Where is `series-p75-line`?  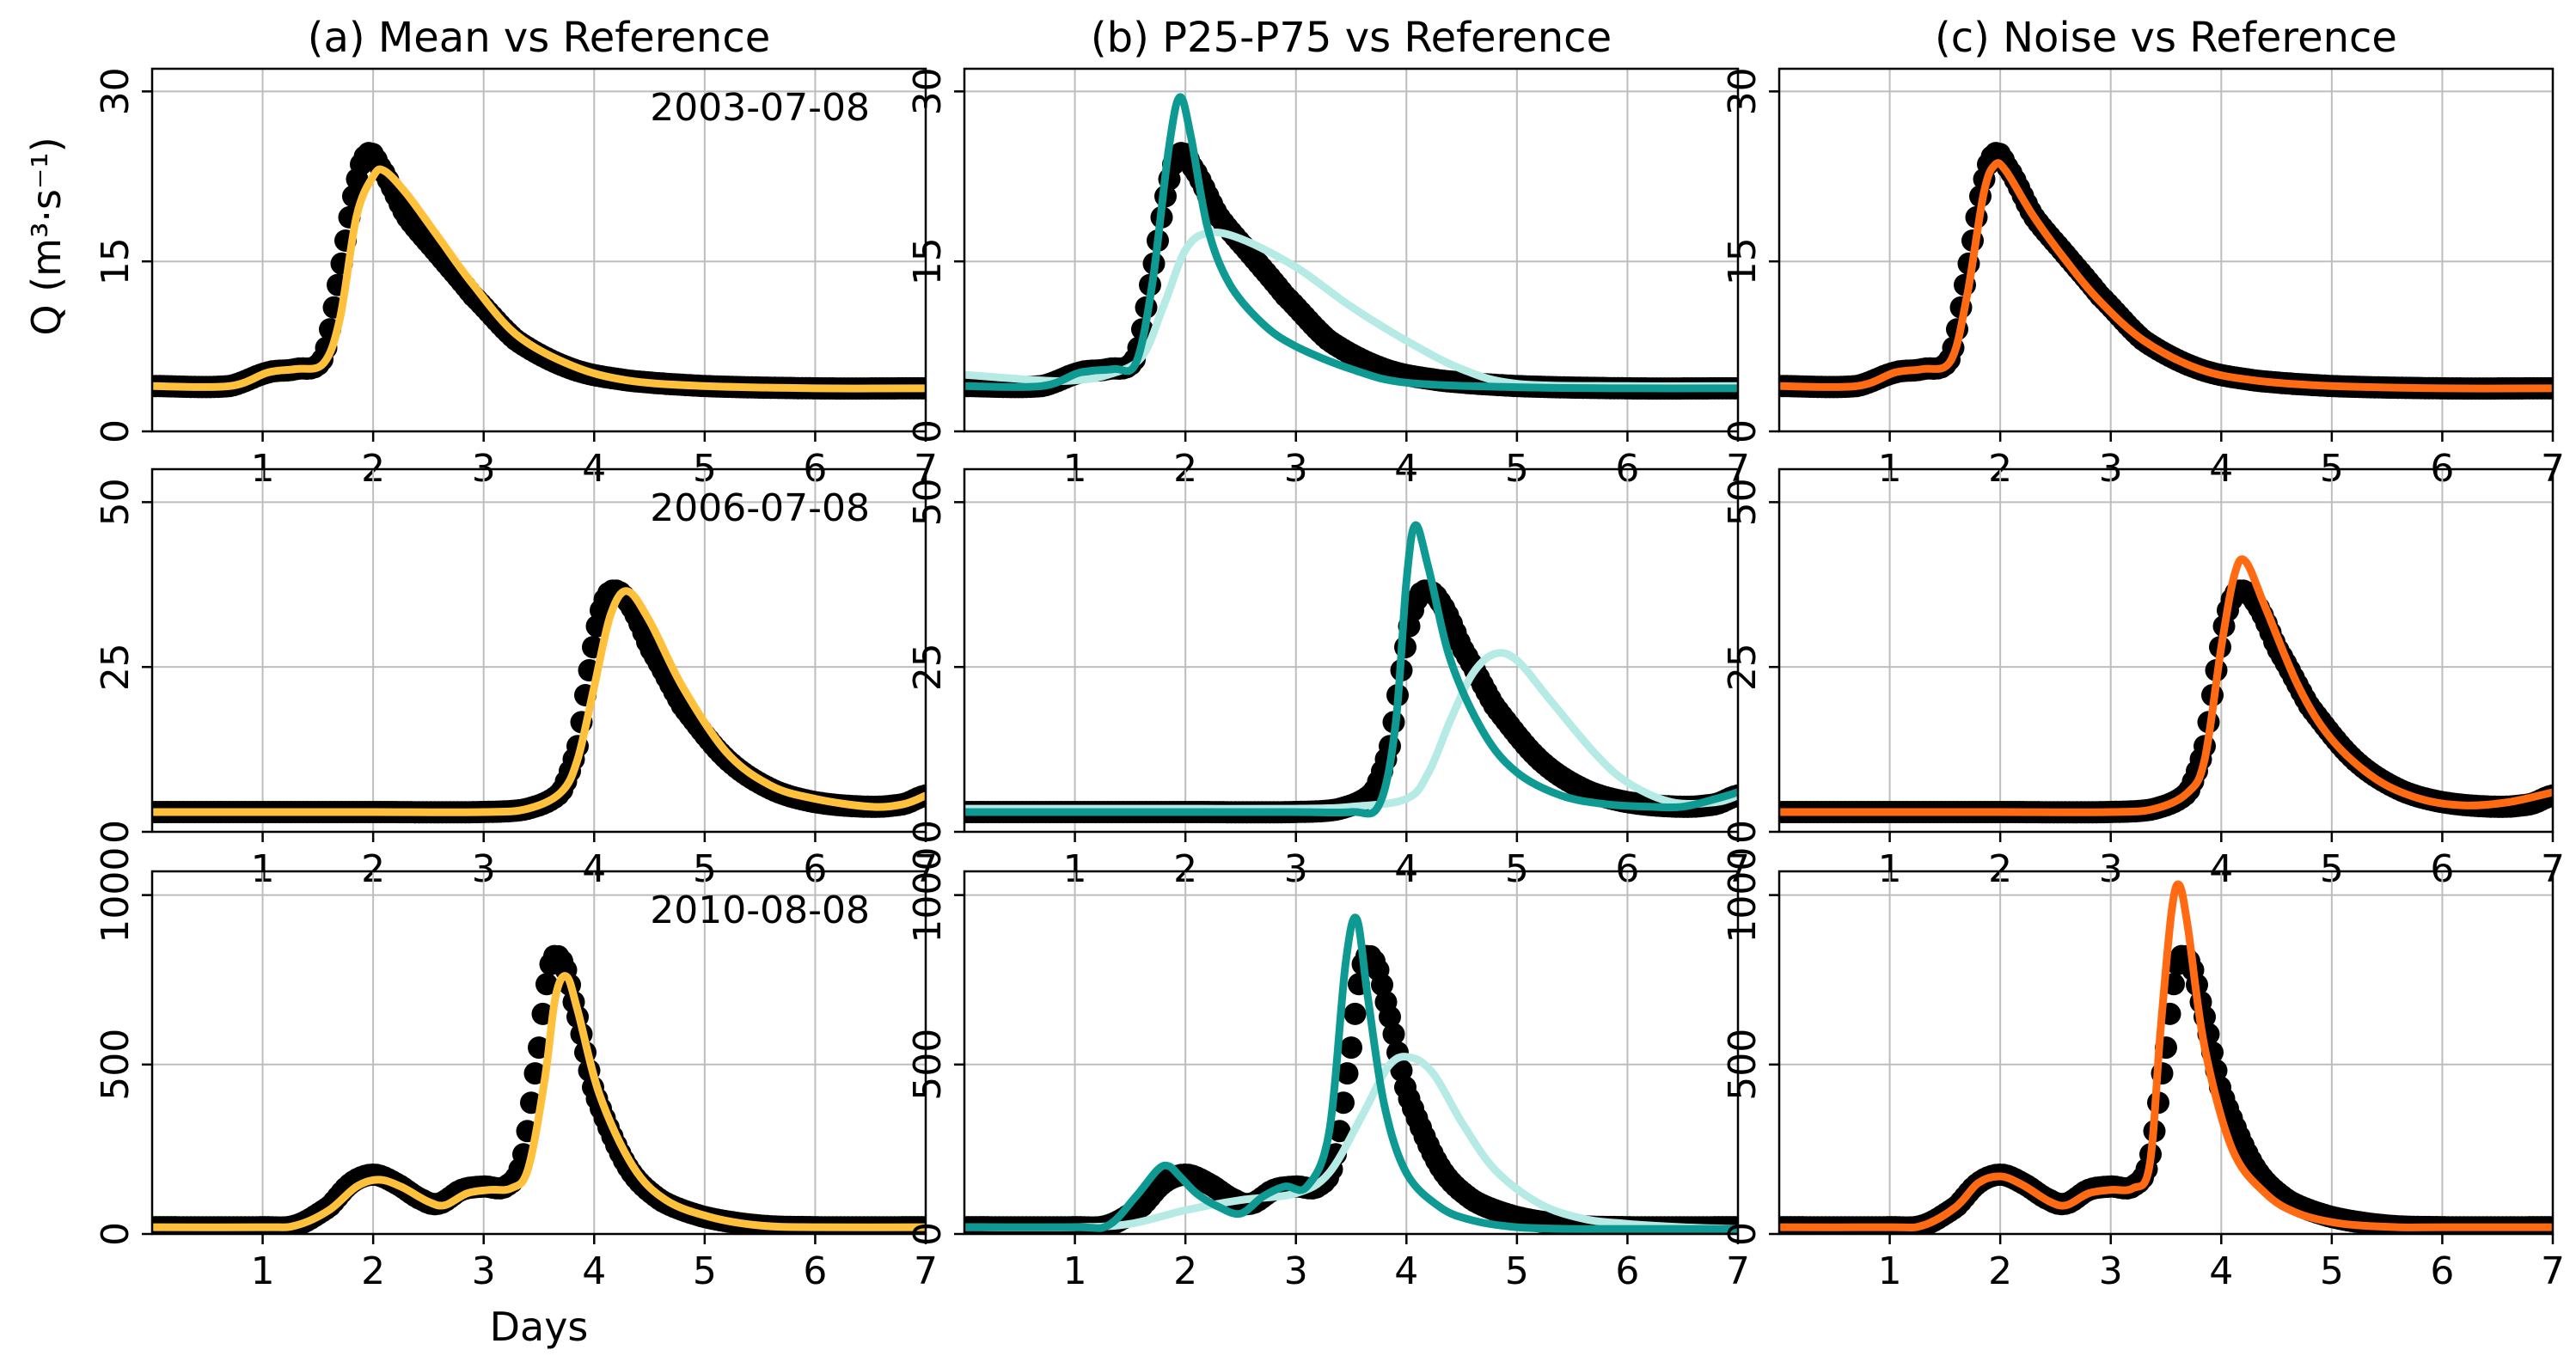
series-p75-line is located at coordinates (1351, 1143).